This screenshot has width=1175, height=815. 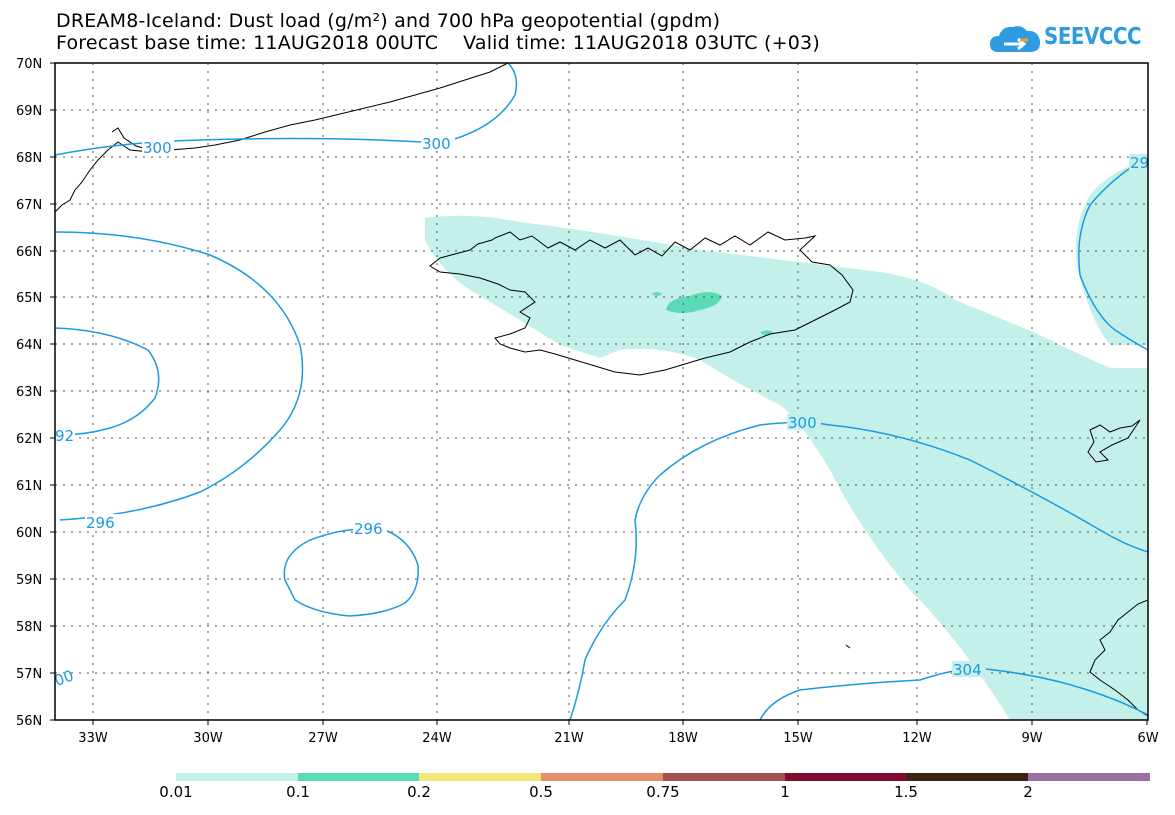 What do you see at coordinates (436, 144) in the screenshot?
I see `contour-label-300-n: 300` at bounding box center [436, 144].